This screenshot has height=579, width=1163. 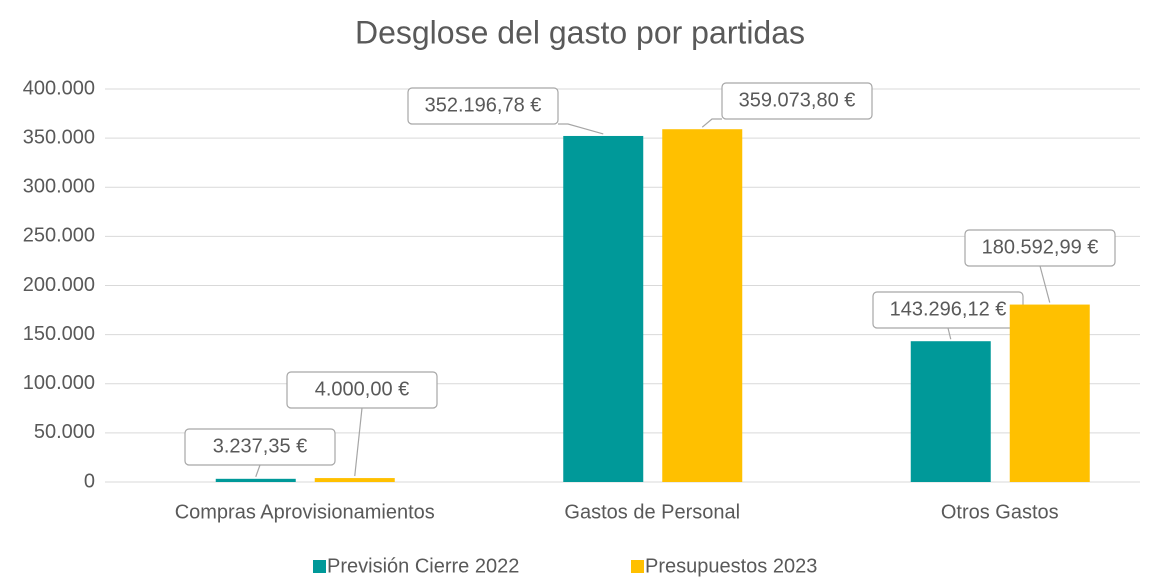 What do you see at coordinates (59, 334) in the screenshot?
I see `y-tick-label: 150.000` at bounding box center [59, 334].